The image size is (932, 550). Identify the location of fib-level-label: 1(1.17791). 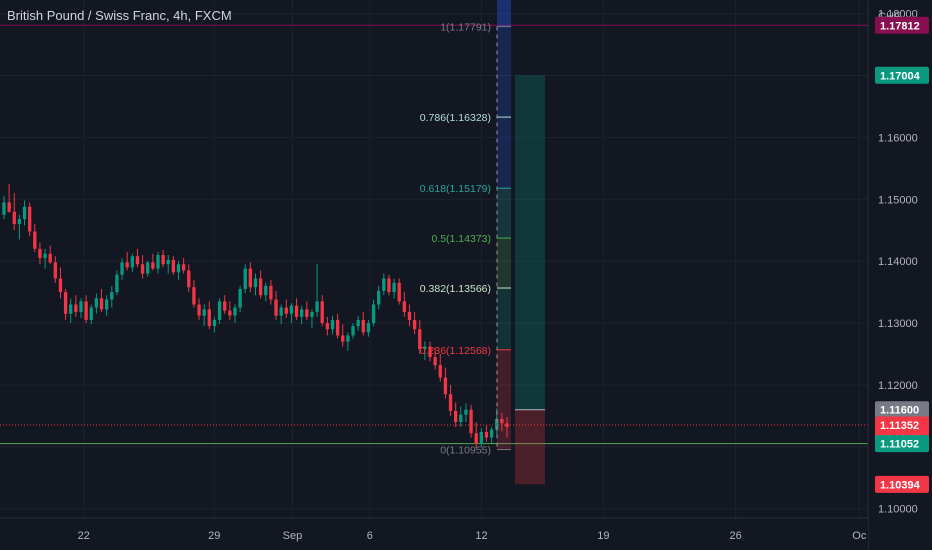
(465, 28).